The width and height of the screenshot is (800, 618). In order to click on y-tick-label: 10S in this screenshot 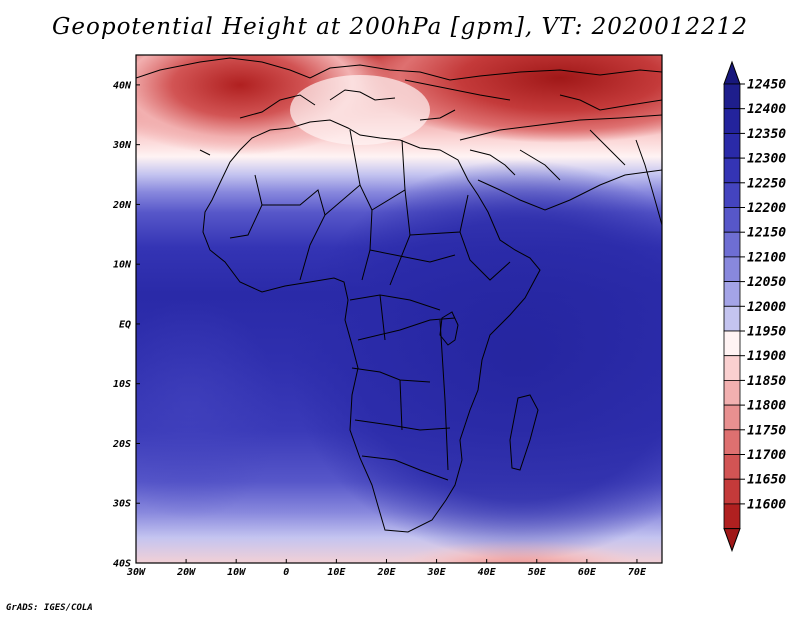, I will do `click(122, 384)`.